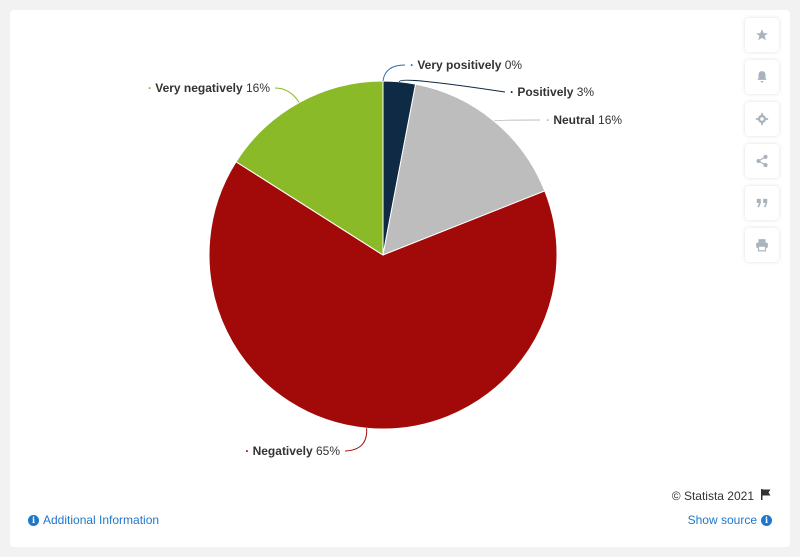 This screenshot has height=557, width=800. Describe the element at coordinates (766, 495) in the screenshot. I see `flag-icon` at that location.